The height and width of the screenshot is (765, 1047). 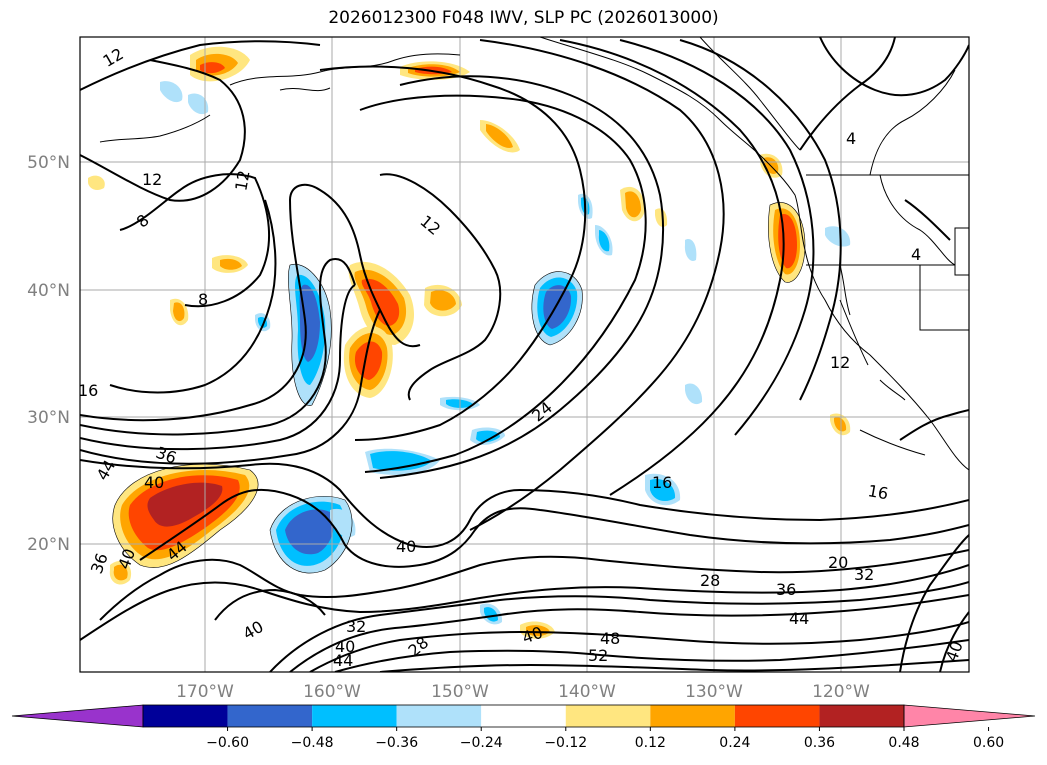 What do you see at coordinates (587, 692) in the screenshot?
I see `lon-label: 140°W` at bounding box center [587, 692].